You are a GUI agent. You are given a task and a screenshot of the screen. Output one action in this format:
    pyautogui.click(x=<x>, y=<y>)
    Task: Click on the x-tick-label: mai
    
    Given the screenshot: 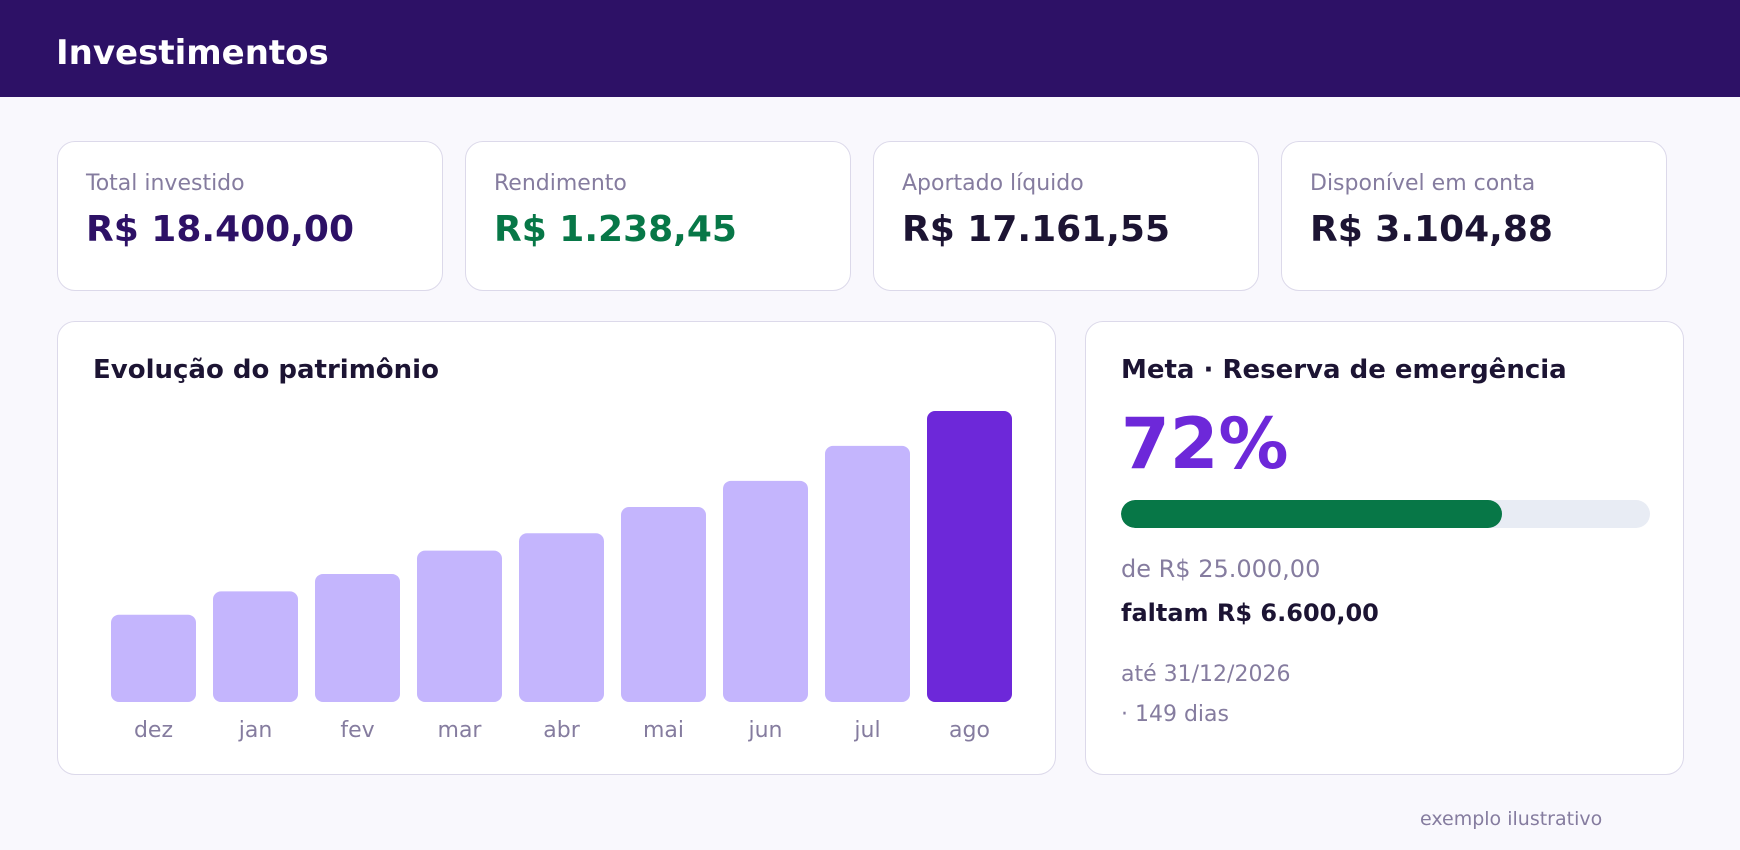 What is the action you would take?
    pyautogui.click(x=663, y=730)
    